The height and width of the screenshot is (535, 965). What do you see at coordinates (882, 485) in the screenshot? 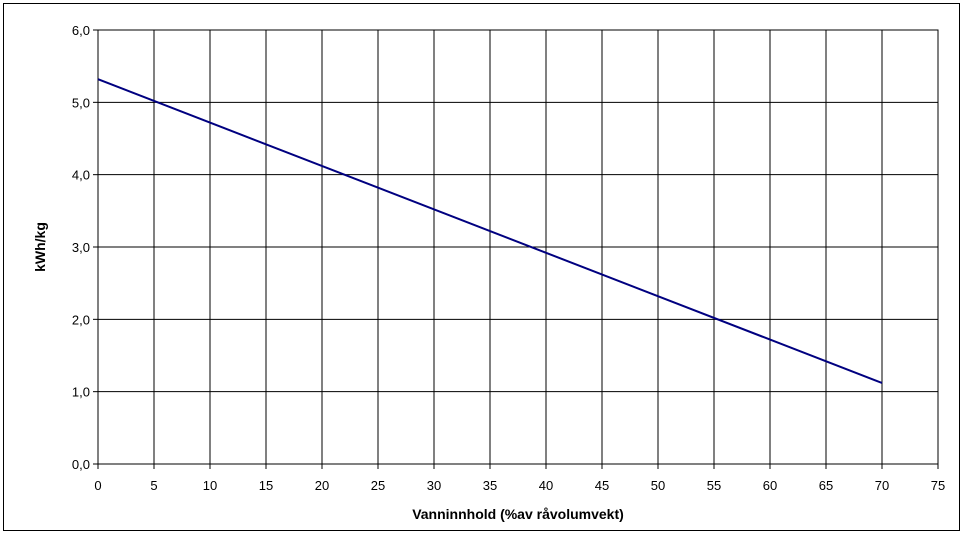
I see `x-tick-label: 70` at bounding box center [882, 485].